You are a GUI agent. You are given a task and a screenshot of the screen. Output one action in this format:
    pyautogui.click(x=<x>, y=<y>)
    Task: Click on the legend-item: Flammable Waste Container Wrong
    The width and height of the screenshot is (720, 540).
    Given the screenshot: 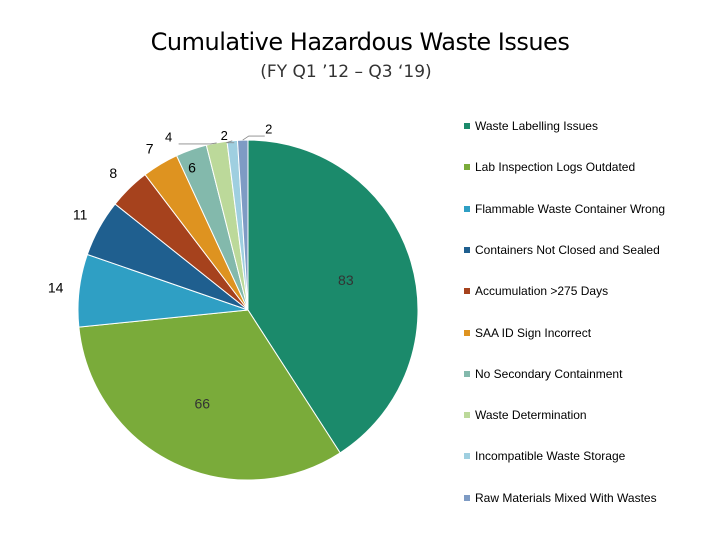 What is the action you would take?
    pyautogui.click(x=564, y=209)
    